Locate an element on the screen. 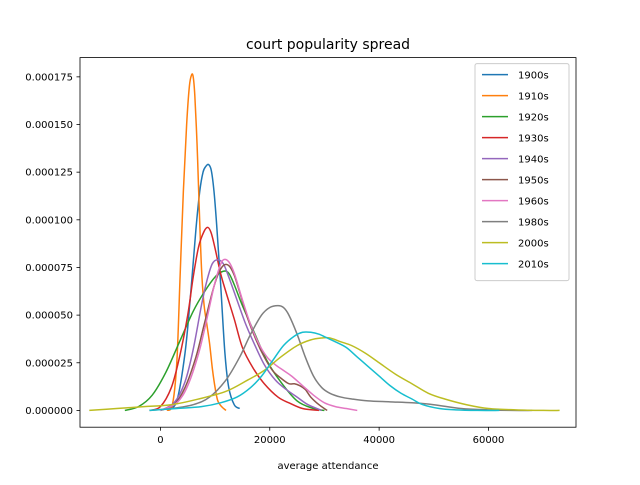 This screenshot has width=640, height=485. y-tick-label: 0.000075 is located at coordinates (49, 268).